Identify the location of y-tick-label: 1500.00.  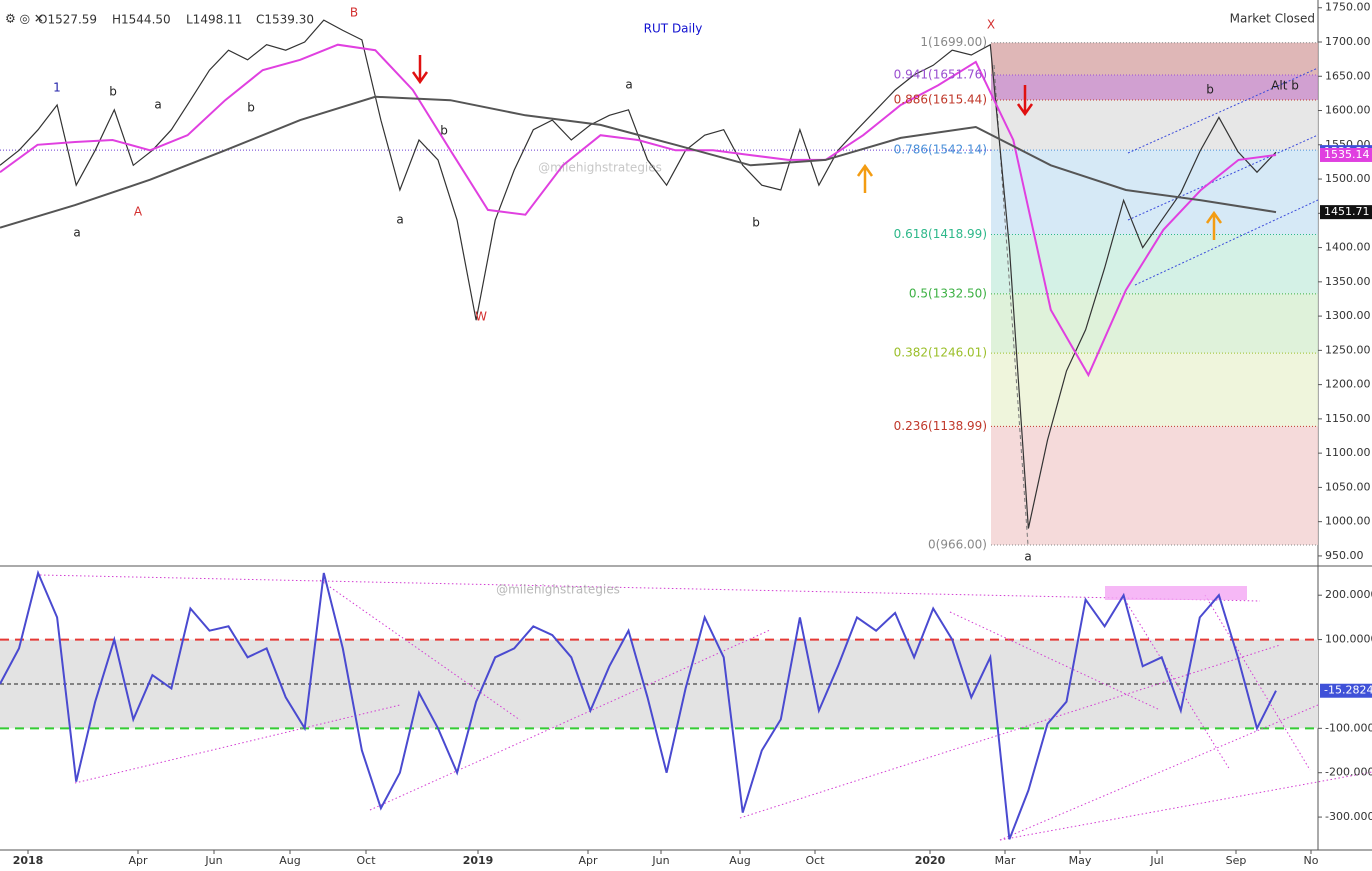
(1348, 178).